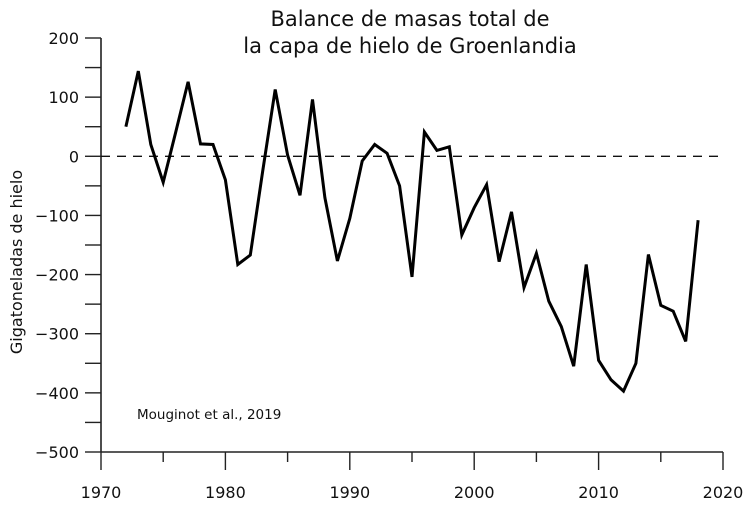  Describe the element at coordinates (209, 415) in the screenshot. I see `source-annotation: Mouginot et al., 2019` at that location.